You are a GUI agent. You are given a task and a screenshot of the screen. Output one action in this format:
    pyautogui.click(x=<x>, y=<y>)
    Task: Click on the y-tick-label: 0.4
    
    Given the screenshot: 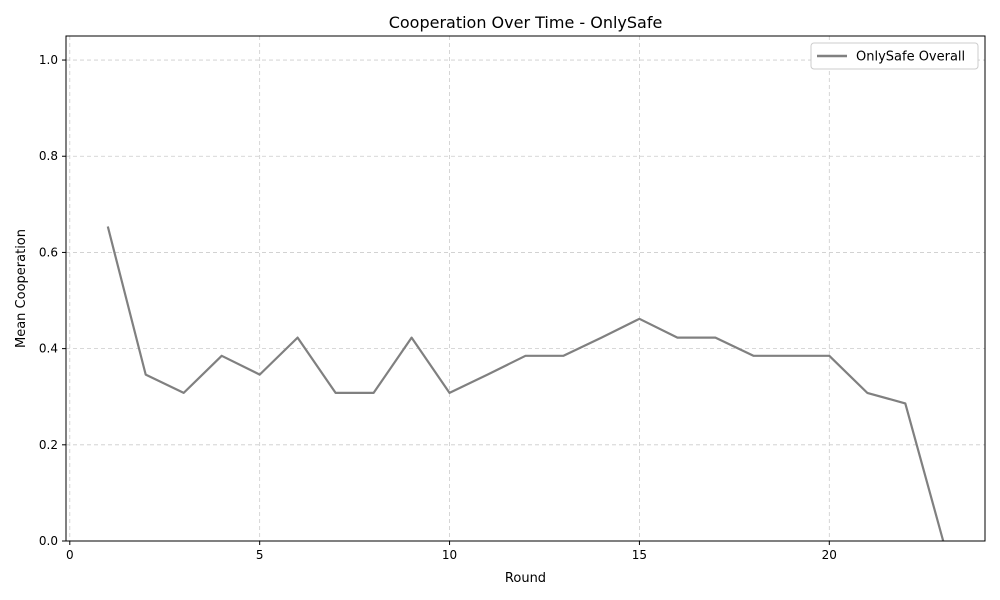 What is the action you would take?
    pyautogui.click(x=48, y=349)
    